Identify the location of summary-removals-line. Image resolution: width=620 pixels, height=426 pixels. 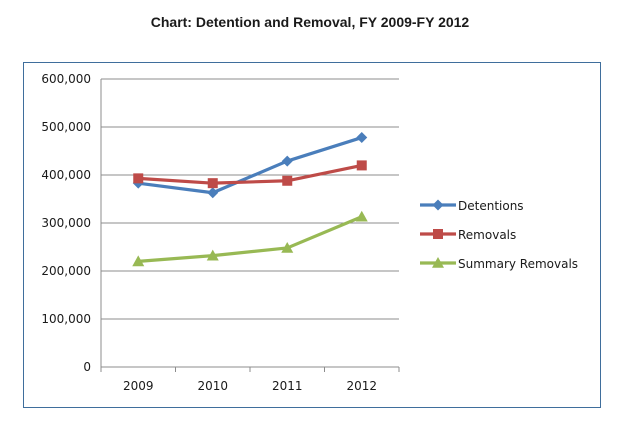
(250, 239).